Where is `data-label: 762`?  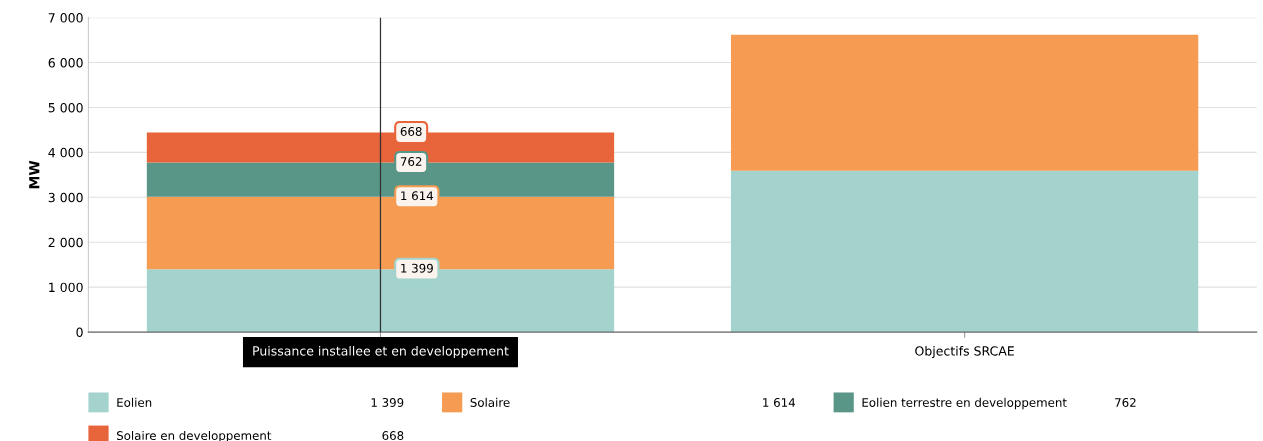
data-label: 762 is located at coordinates (411, 161).